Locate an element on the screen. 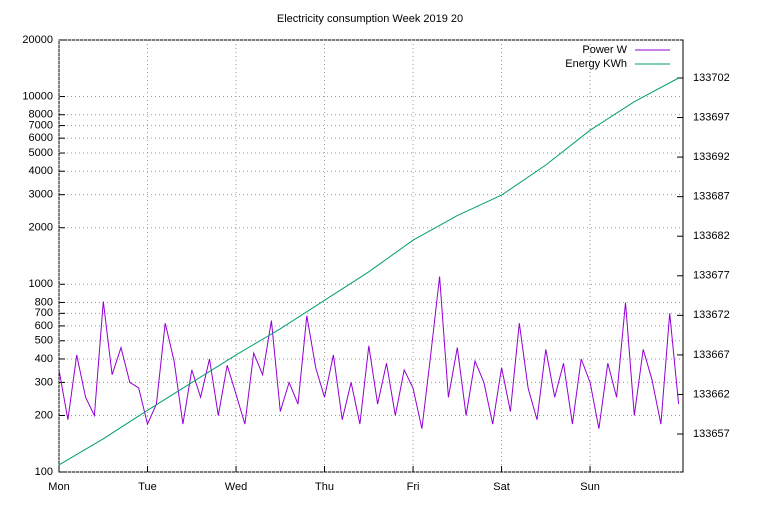 This screenshot has height=505, width=768. y2-tick-label: 133682 is located at coordinates (711, 236).